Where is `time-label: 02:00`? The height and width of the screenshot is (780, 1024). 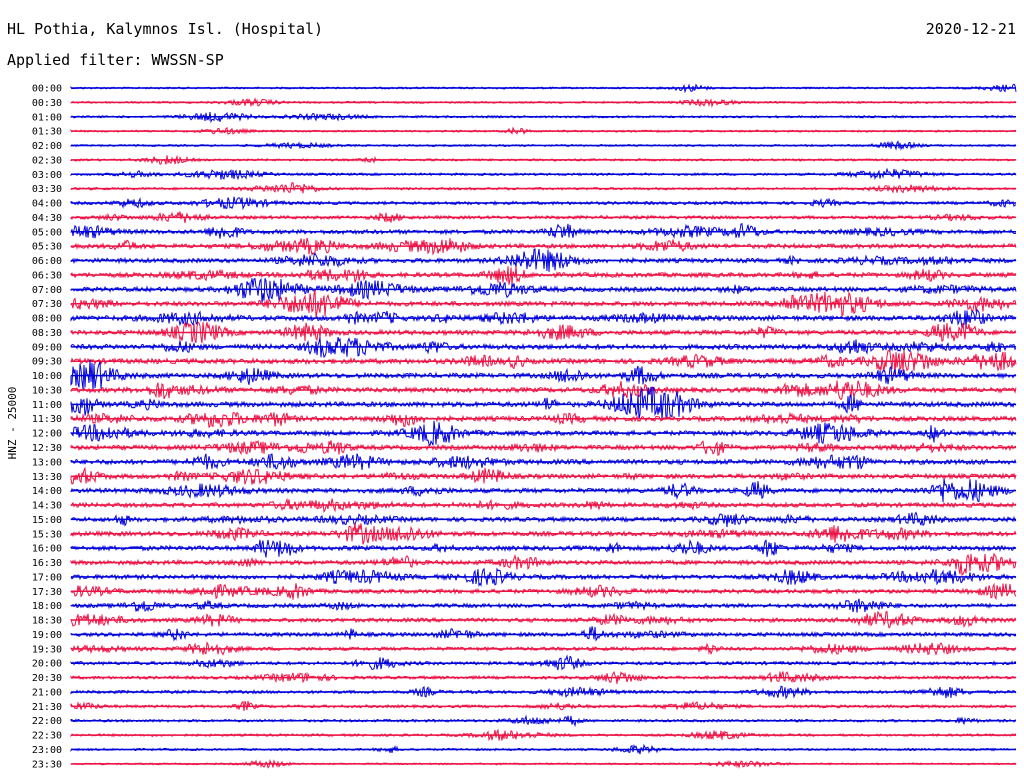 time-label: 02:00 is located at coordinates (47, 146).